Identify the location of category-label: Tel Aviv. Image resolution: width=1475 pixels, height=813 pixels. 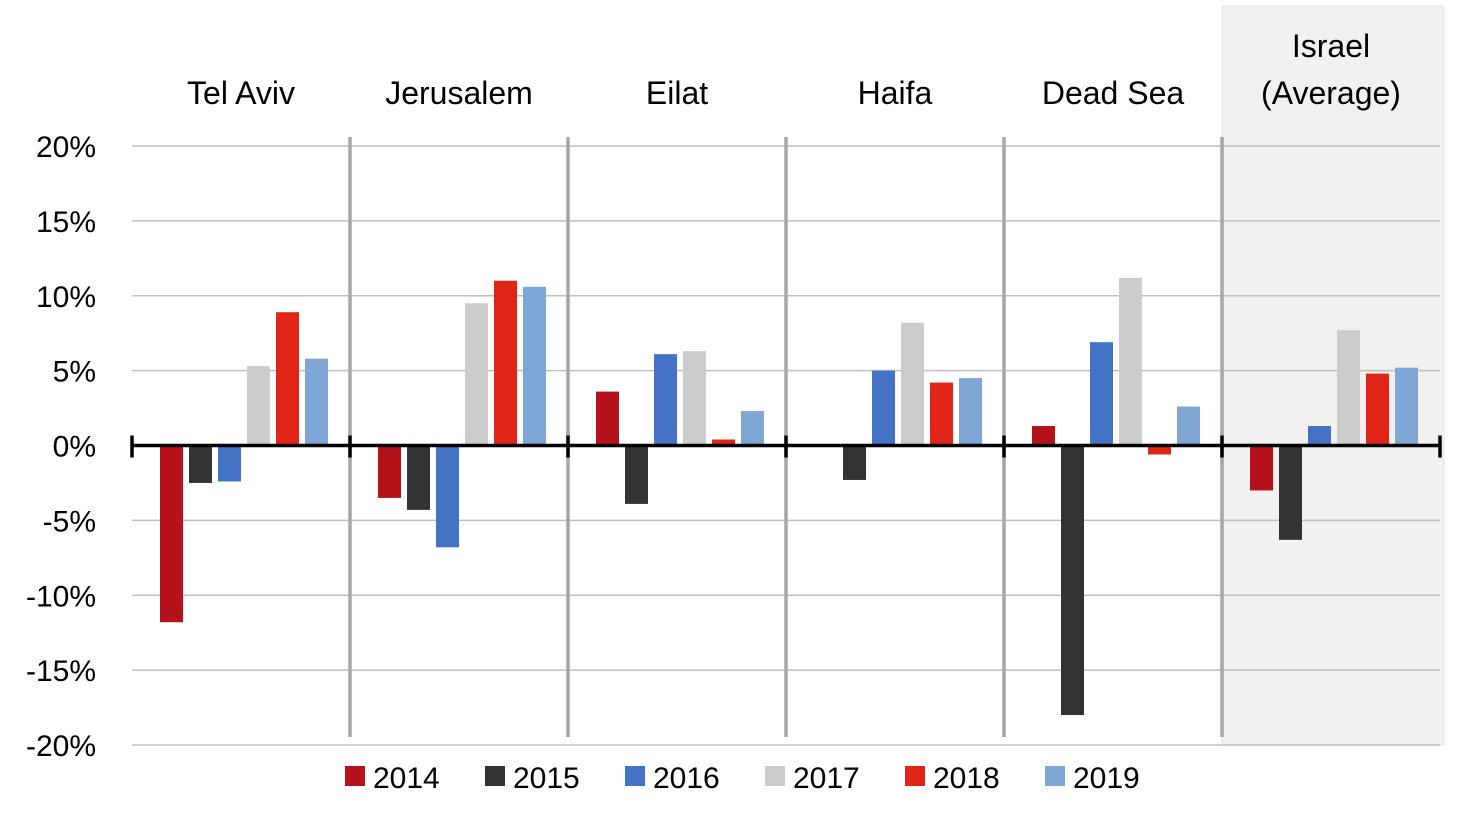
(241, 93).